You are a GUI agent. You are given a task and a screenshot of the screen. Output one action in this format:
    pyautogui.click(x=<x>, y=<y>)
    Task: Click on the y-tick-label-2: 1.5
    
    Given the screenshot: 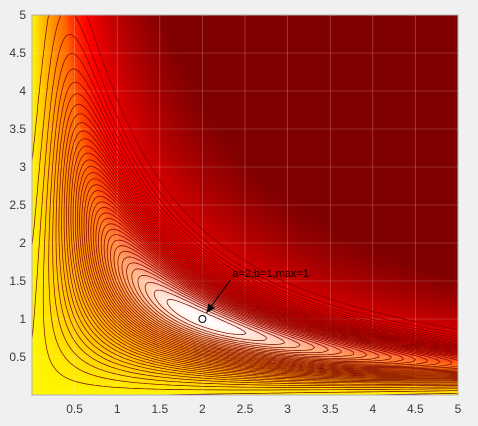 What is the action you would take?
    pyautogui.click(x=17, y=281)
    